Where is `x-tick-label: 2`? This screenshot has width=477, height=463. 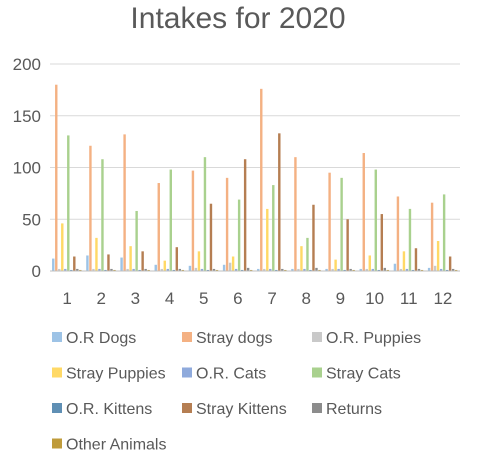 x-tick-label: 2 is located at coordinates (101, 298).